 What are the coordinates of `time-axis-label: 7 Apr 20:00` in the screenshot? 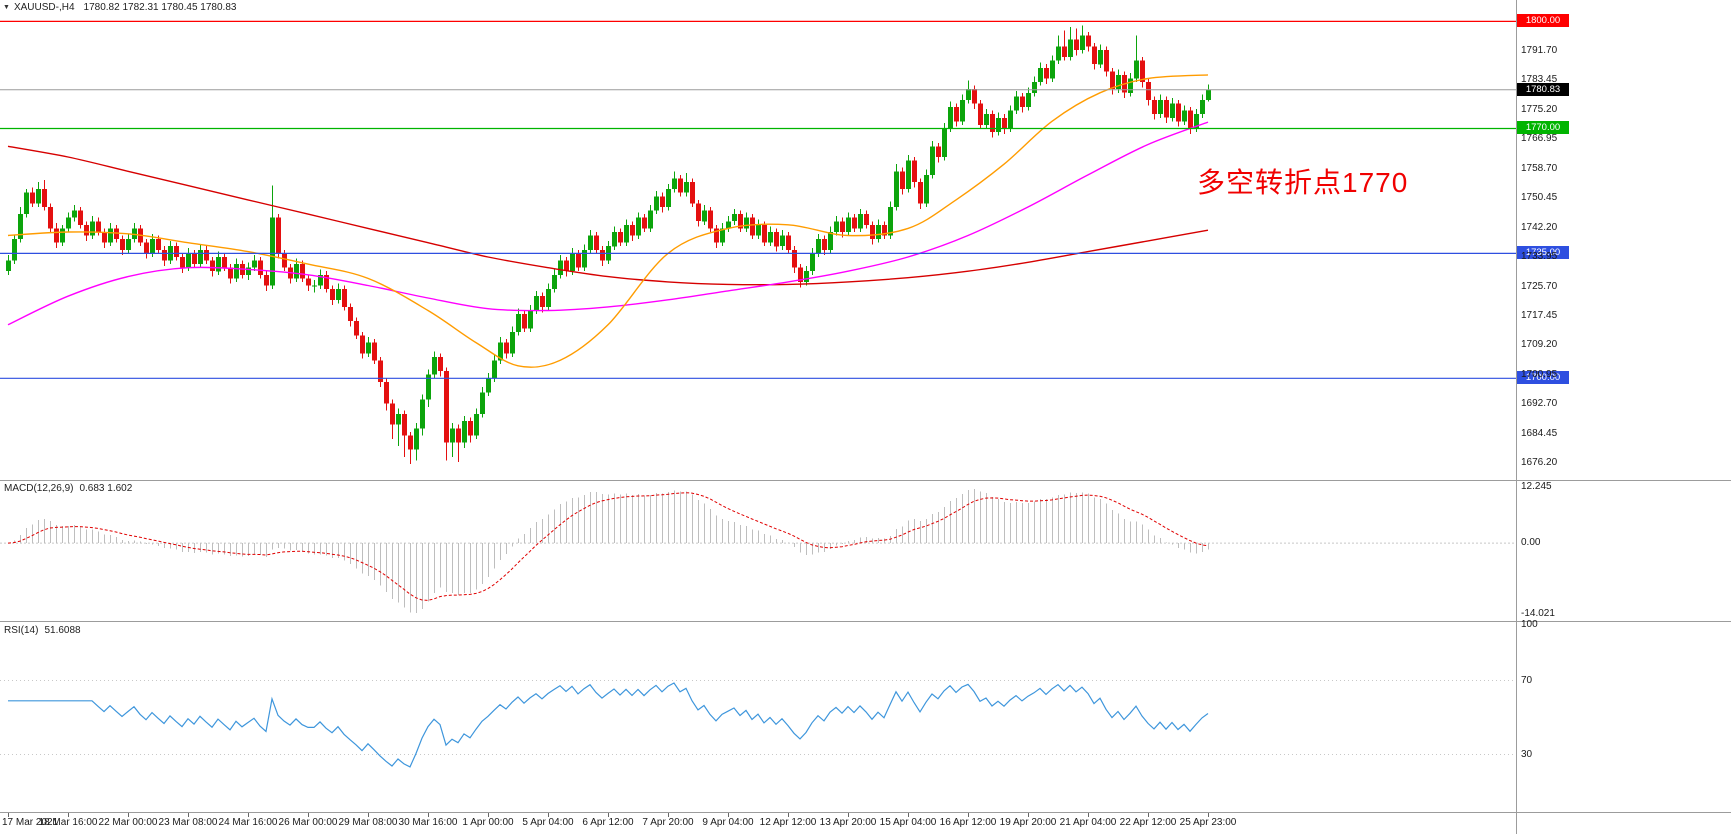 It's located at (668, 822).